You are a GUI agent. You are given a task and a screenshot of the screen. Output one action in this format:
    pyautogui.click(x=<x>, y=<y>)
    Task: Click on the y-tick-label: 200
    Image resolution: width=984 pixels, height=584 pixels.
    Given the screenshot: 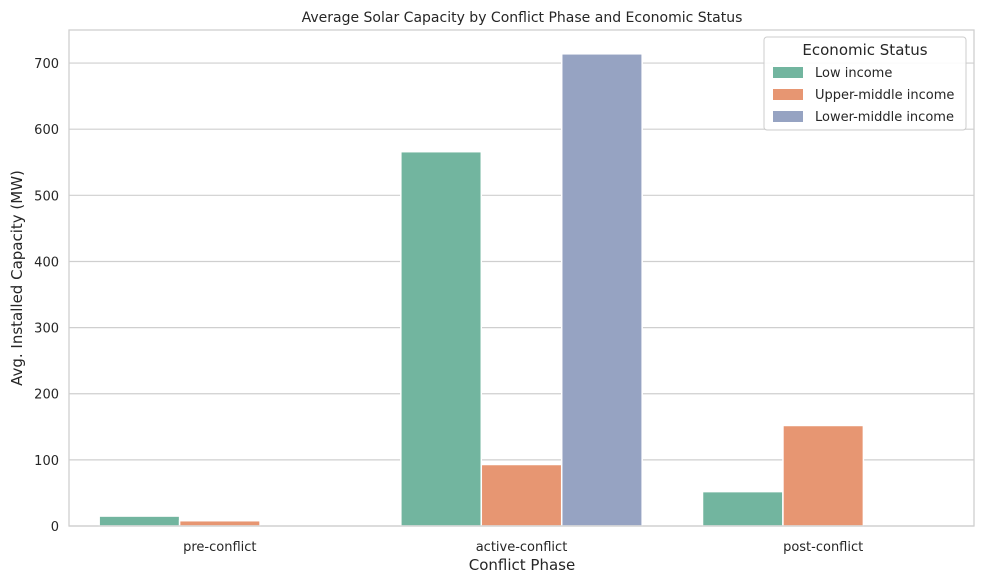 What is the action you would take?
    pyautogui.click(x=46, y=395)
    